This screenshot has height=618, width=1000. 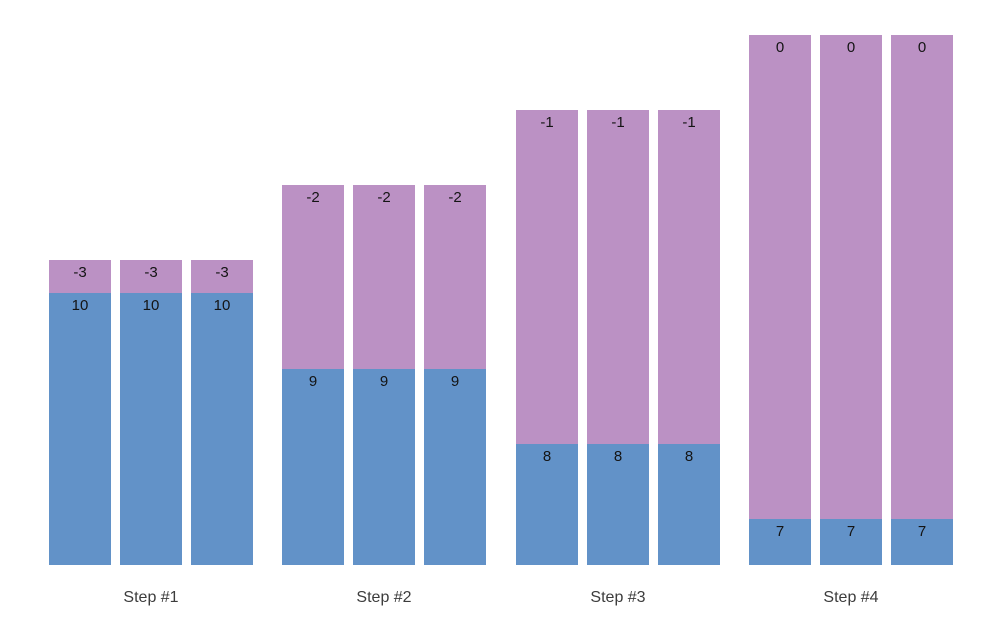 I want to click on x-axis-label: Step #1, so click(x=151, y=597).